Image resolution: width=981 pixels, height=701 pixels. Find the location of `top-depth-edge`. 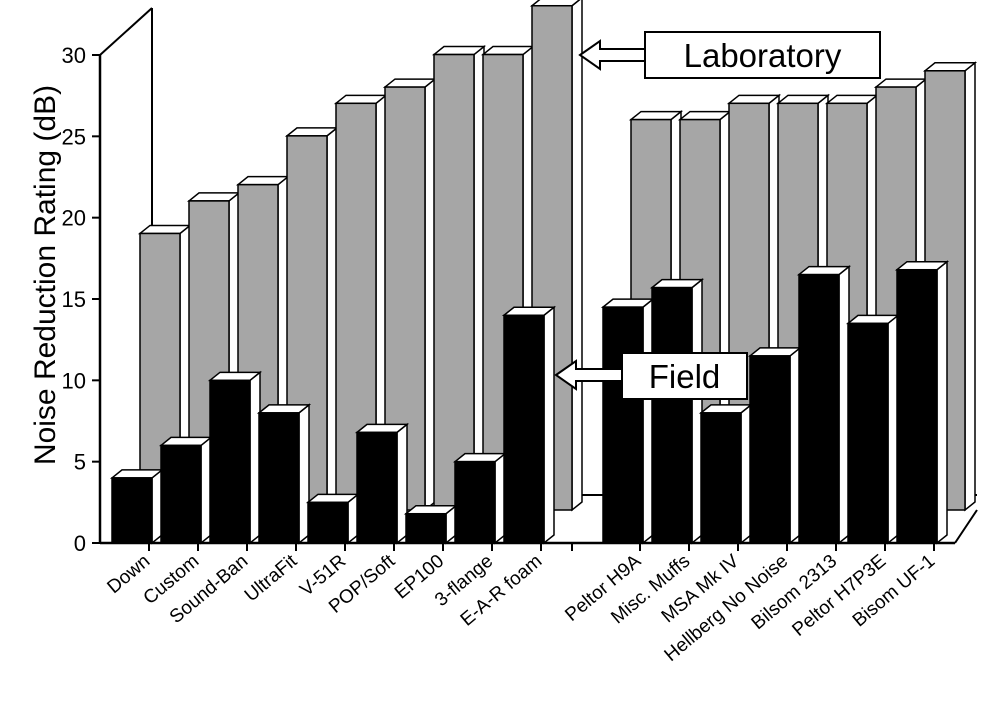

top-depth-edge is located at coordinates (126, 31).